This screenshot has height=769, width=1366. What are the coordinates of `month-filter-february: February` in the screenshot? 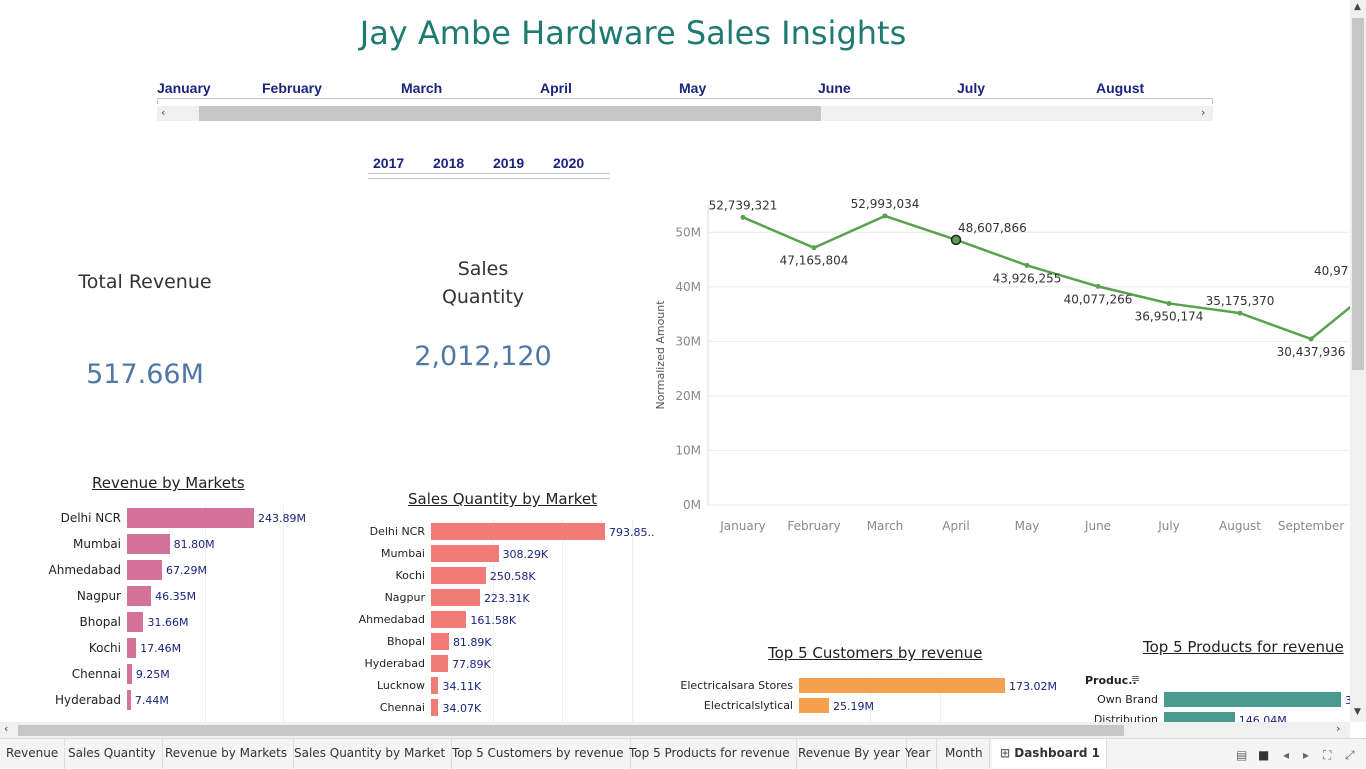 It's located at (292, 88).